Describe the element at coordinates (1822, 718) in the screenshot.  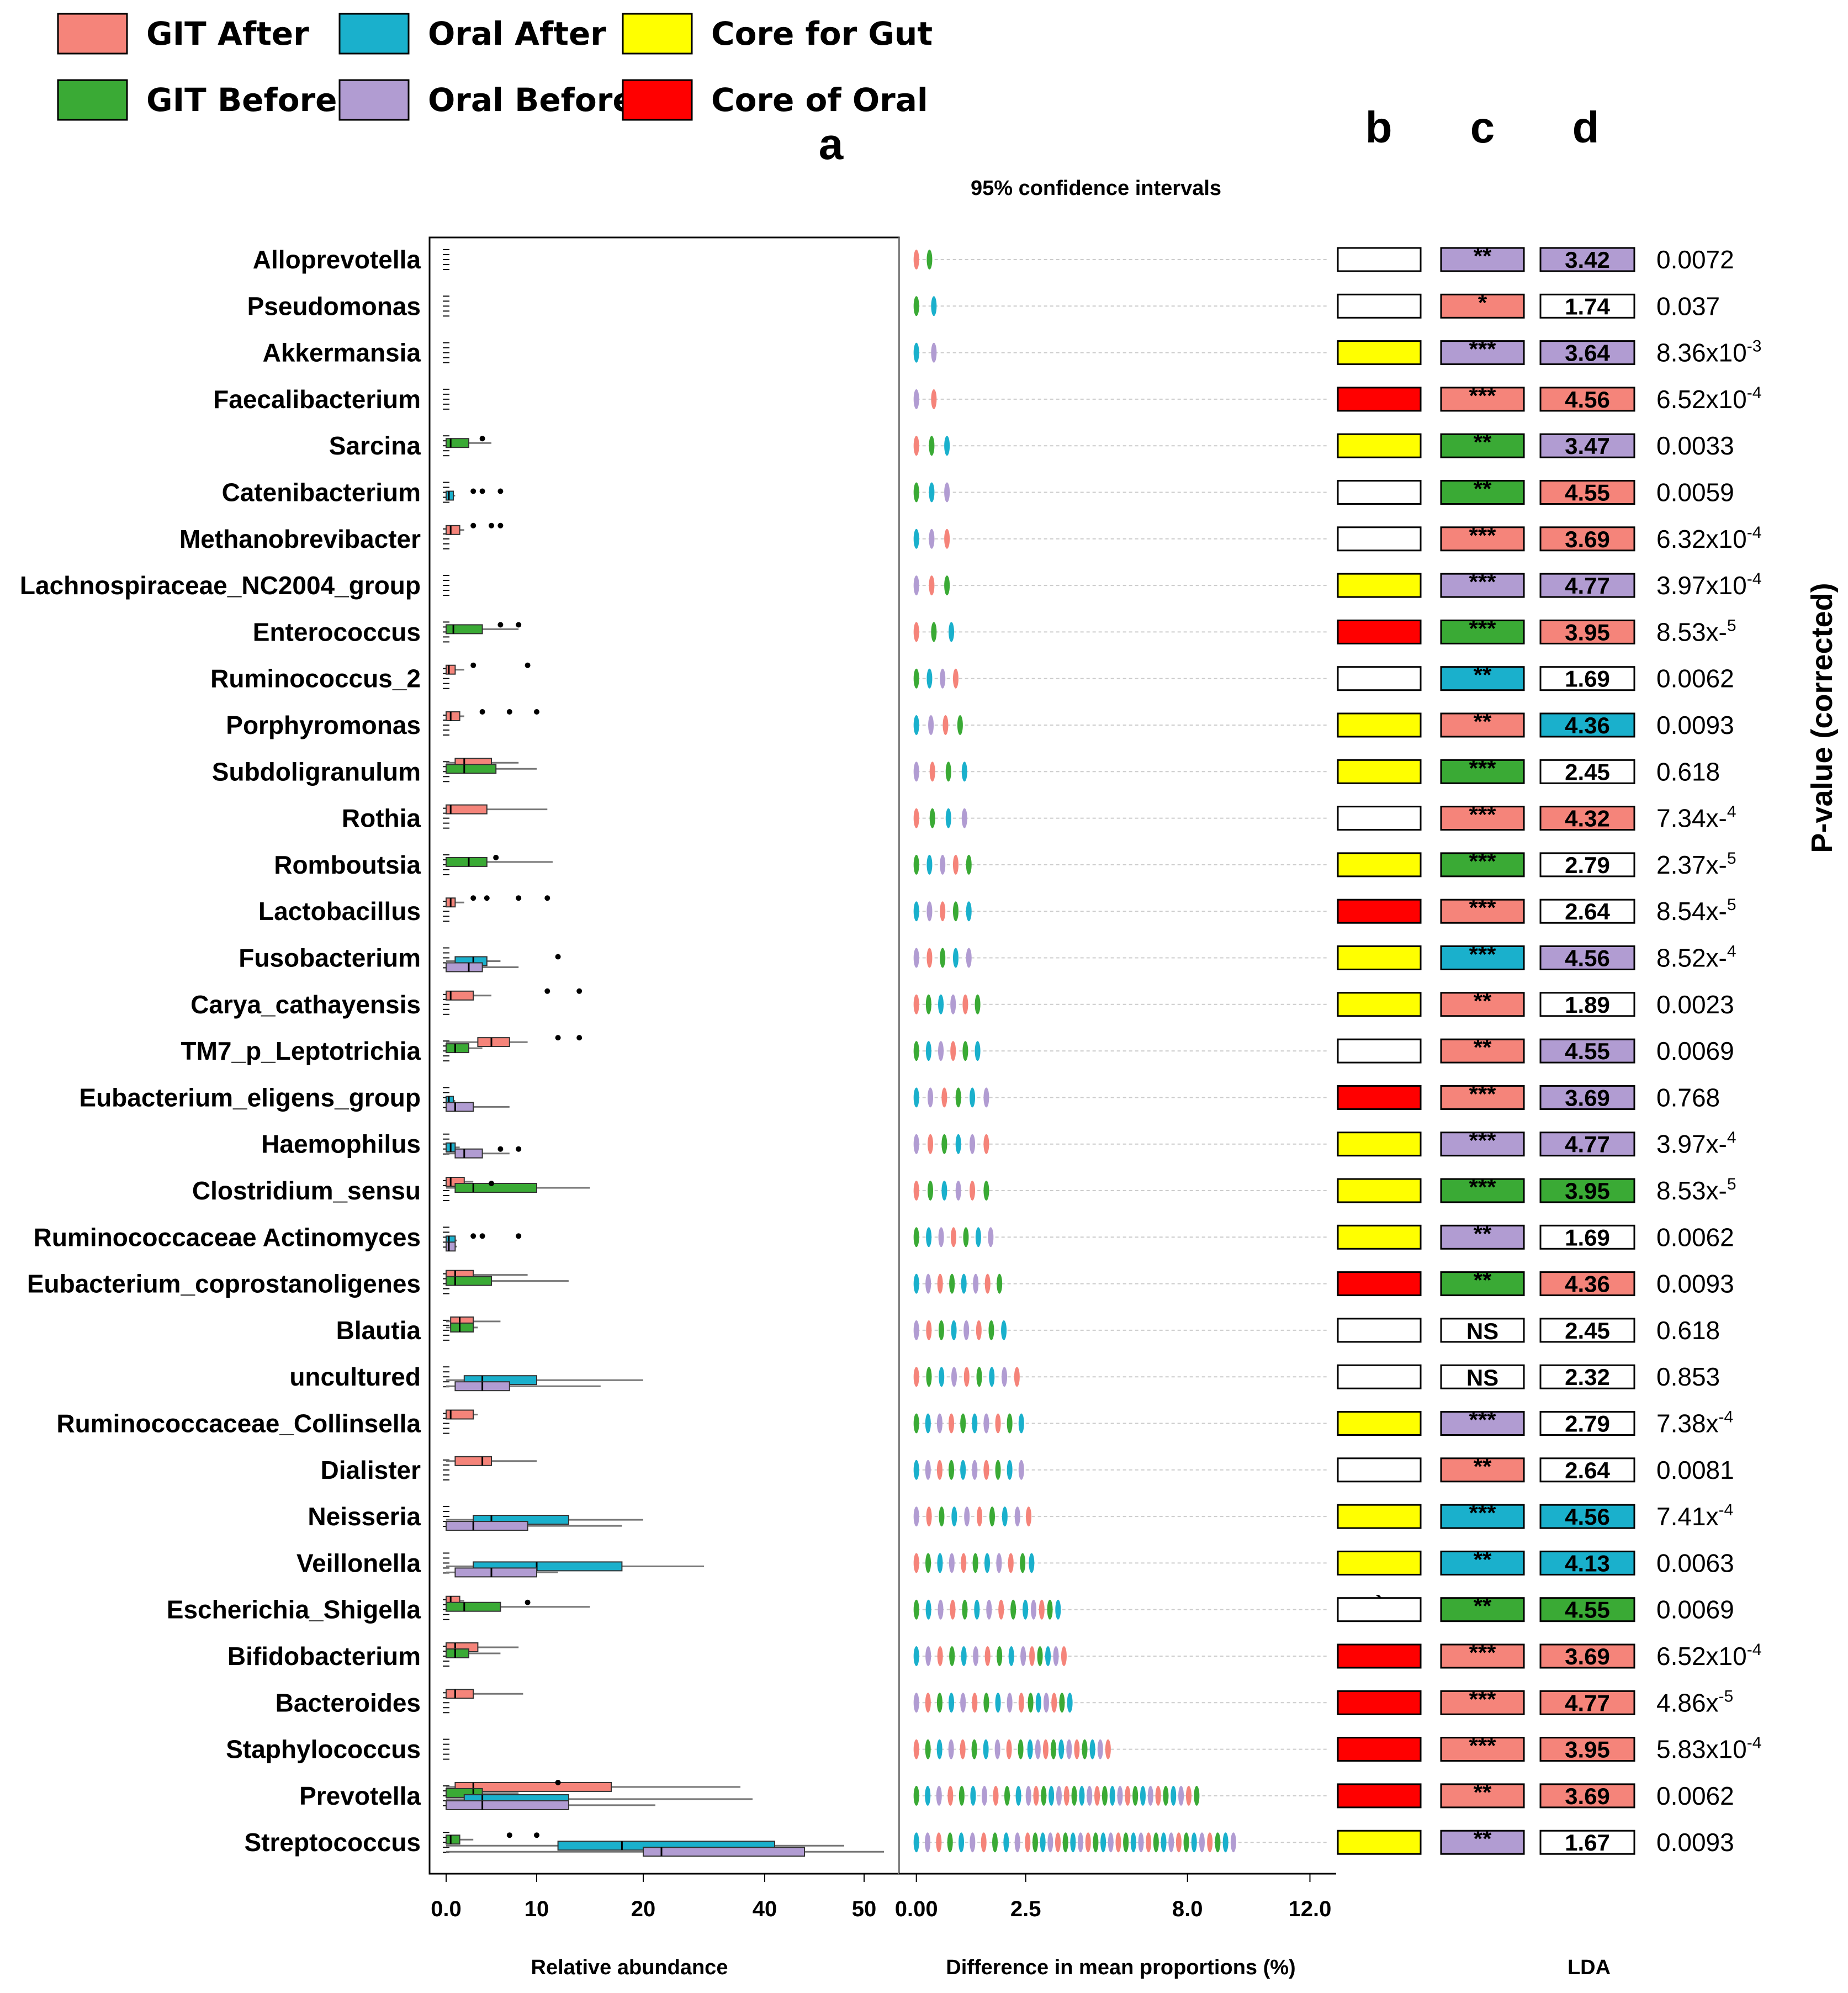
I see `p-value-title: P-value (corrected)` at that location.